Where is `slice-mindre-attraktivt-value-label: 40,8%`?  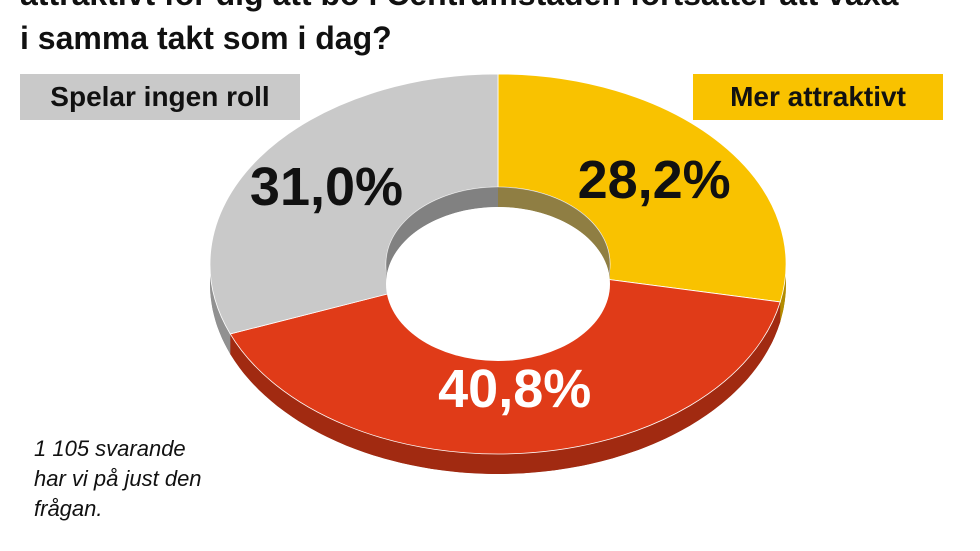
slice-mindre-attraktivt-value-label: 40,8% is located at coordinates (514, 389).